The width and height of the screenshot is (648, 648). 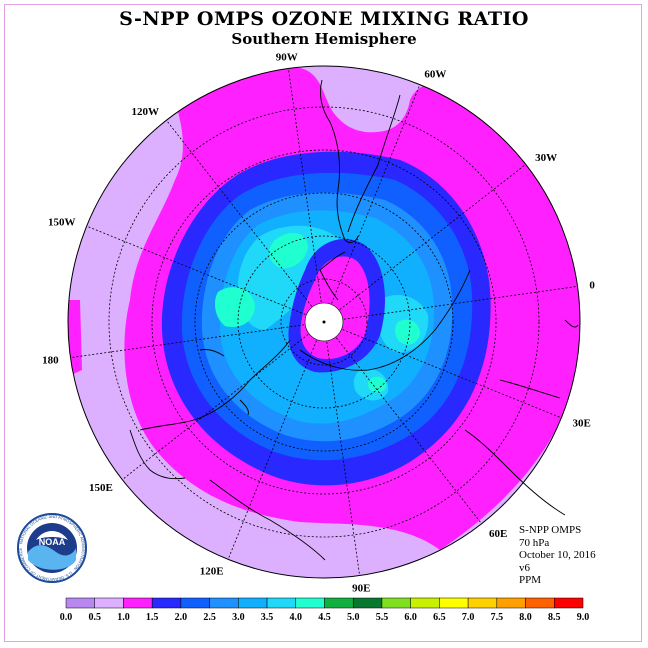 What do you see at coordinates (410, 617) in the screenshot?
I see `colorbar-tick-label: 6.0` at bounding box center [410, 617].